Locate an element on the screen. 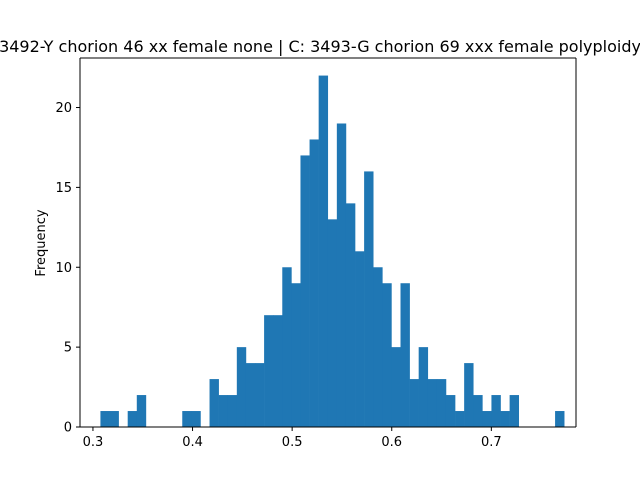  y-tick-label: 5 is located at coordinates (68, 348).